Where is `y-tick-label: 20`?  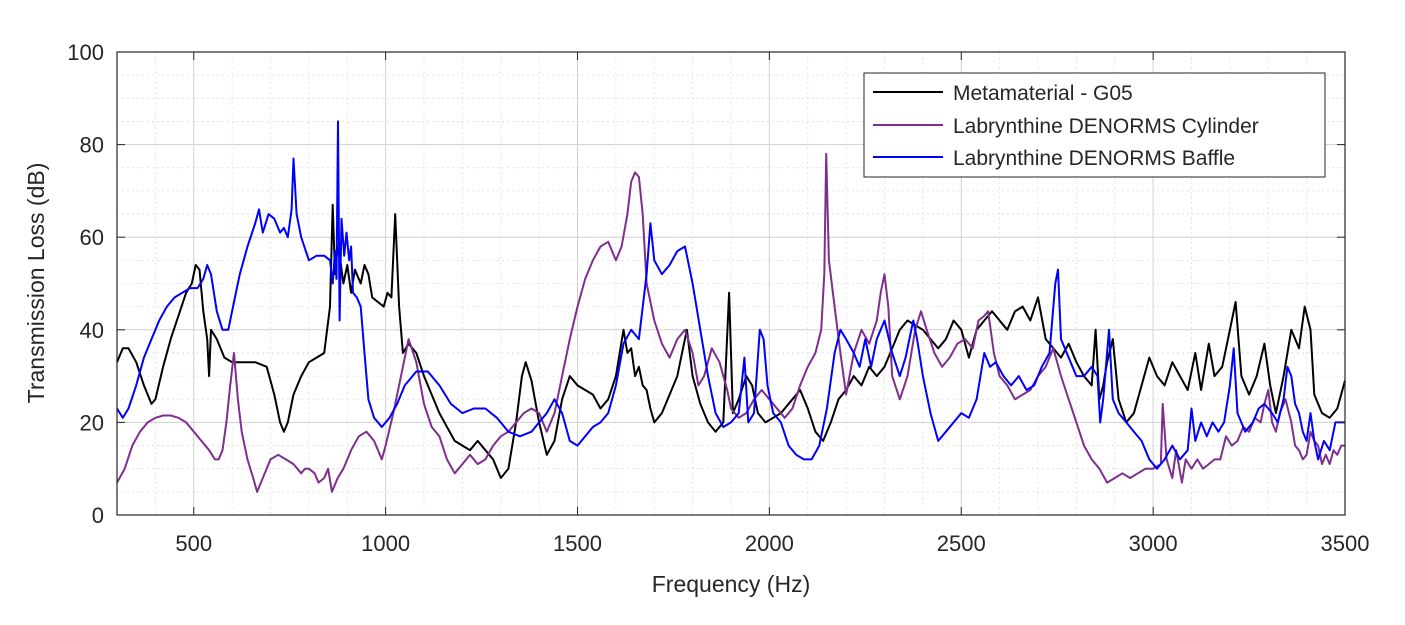
y-tick-label: 20 is located at coordinates (92, 422).